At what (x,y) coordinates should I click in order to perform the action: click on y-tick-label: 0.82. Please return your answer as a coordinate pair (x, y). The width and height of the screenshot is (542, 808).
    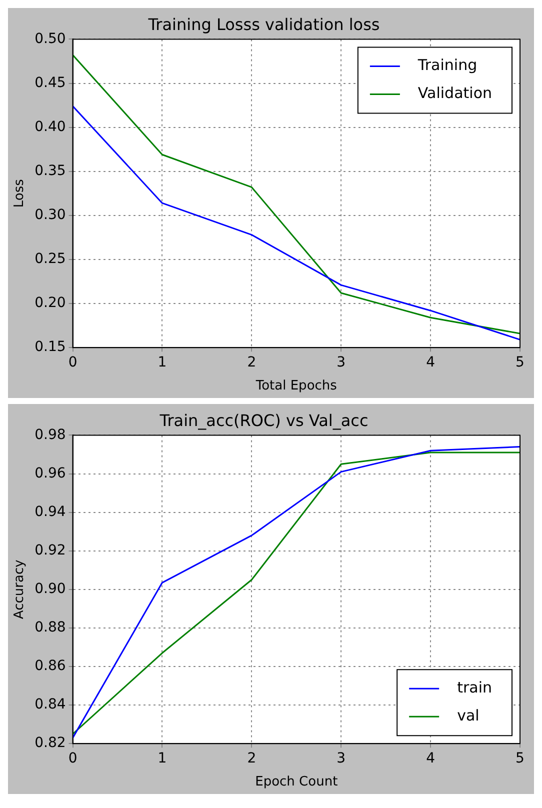
    Looking at the image, I should click on (50, 743).